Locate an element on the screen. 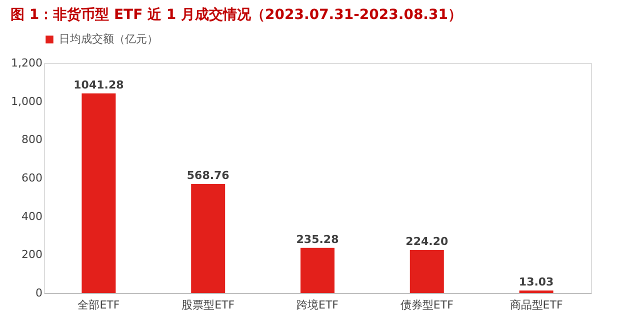 This screenshot has width=631, height=320. x-tick-label: 跨境ETF is located at coordinates (317, 305).